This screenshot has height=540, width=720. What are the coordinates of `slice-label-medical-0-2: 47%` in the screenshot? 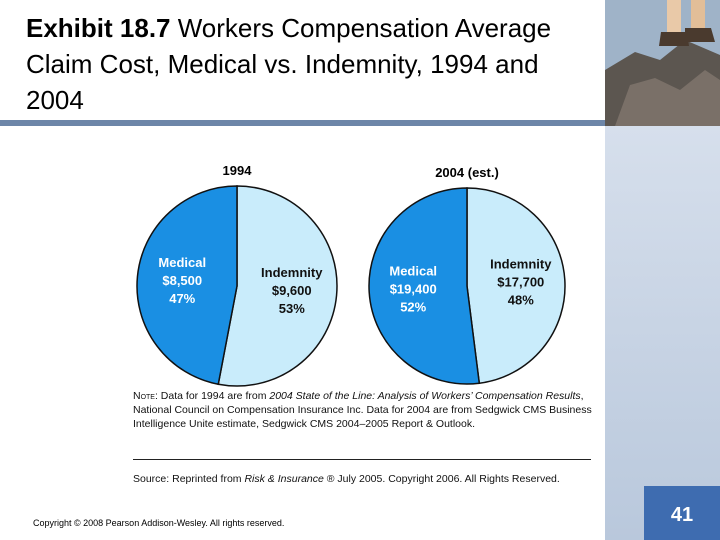 It's located at (182, 298).